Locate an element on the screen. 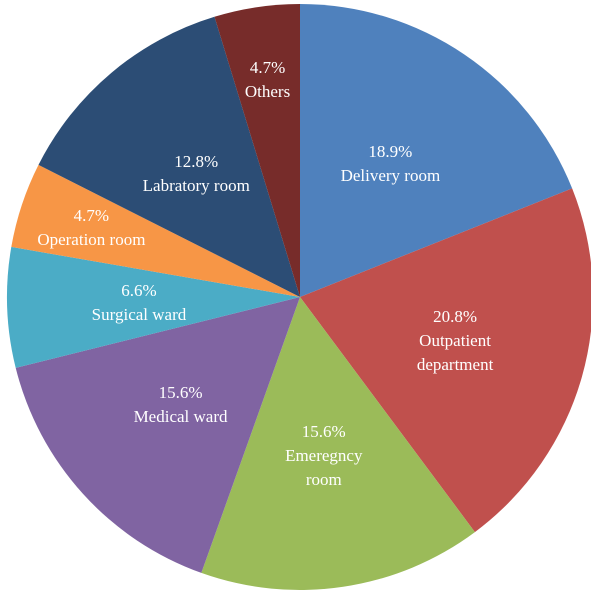 The height and width of the screenshot is (590, 591). category-label: Medical ward is located at coordinates (180, 417).